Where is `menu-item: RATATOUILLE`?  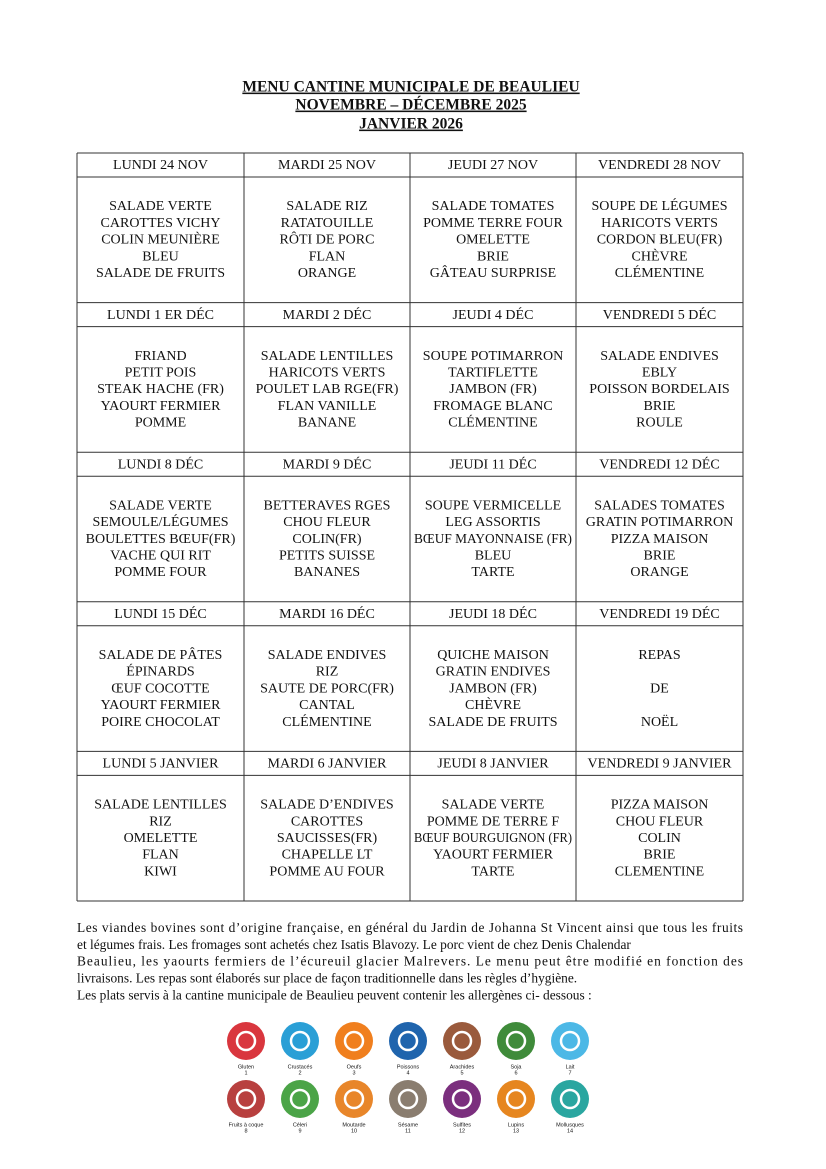
menu-item: RATATOUILLE is located at coordinates (327, 223).